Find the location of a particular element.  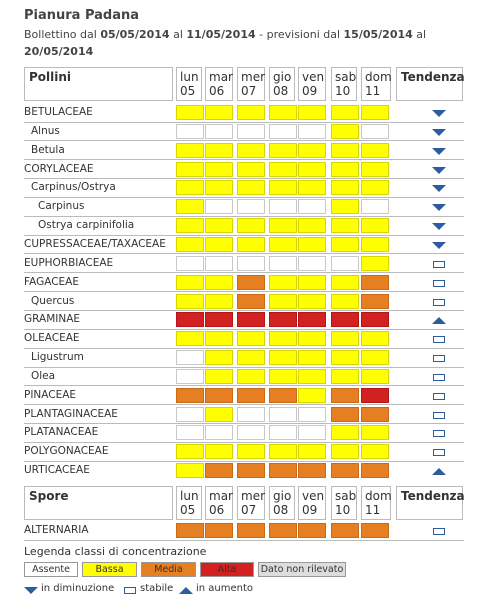

day-number: 07 is located at coordinates (249, 510).